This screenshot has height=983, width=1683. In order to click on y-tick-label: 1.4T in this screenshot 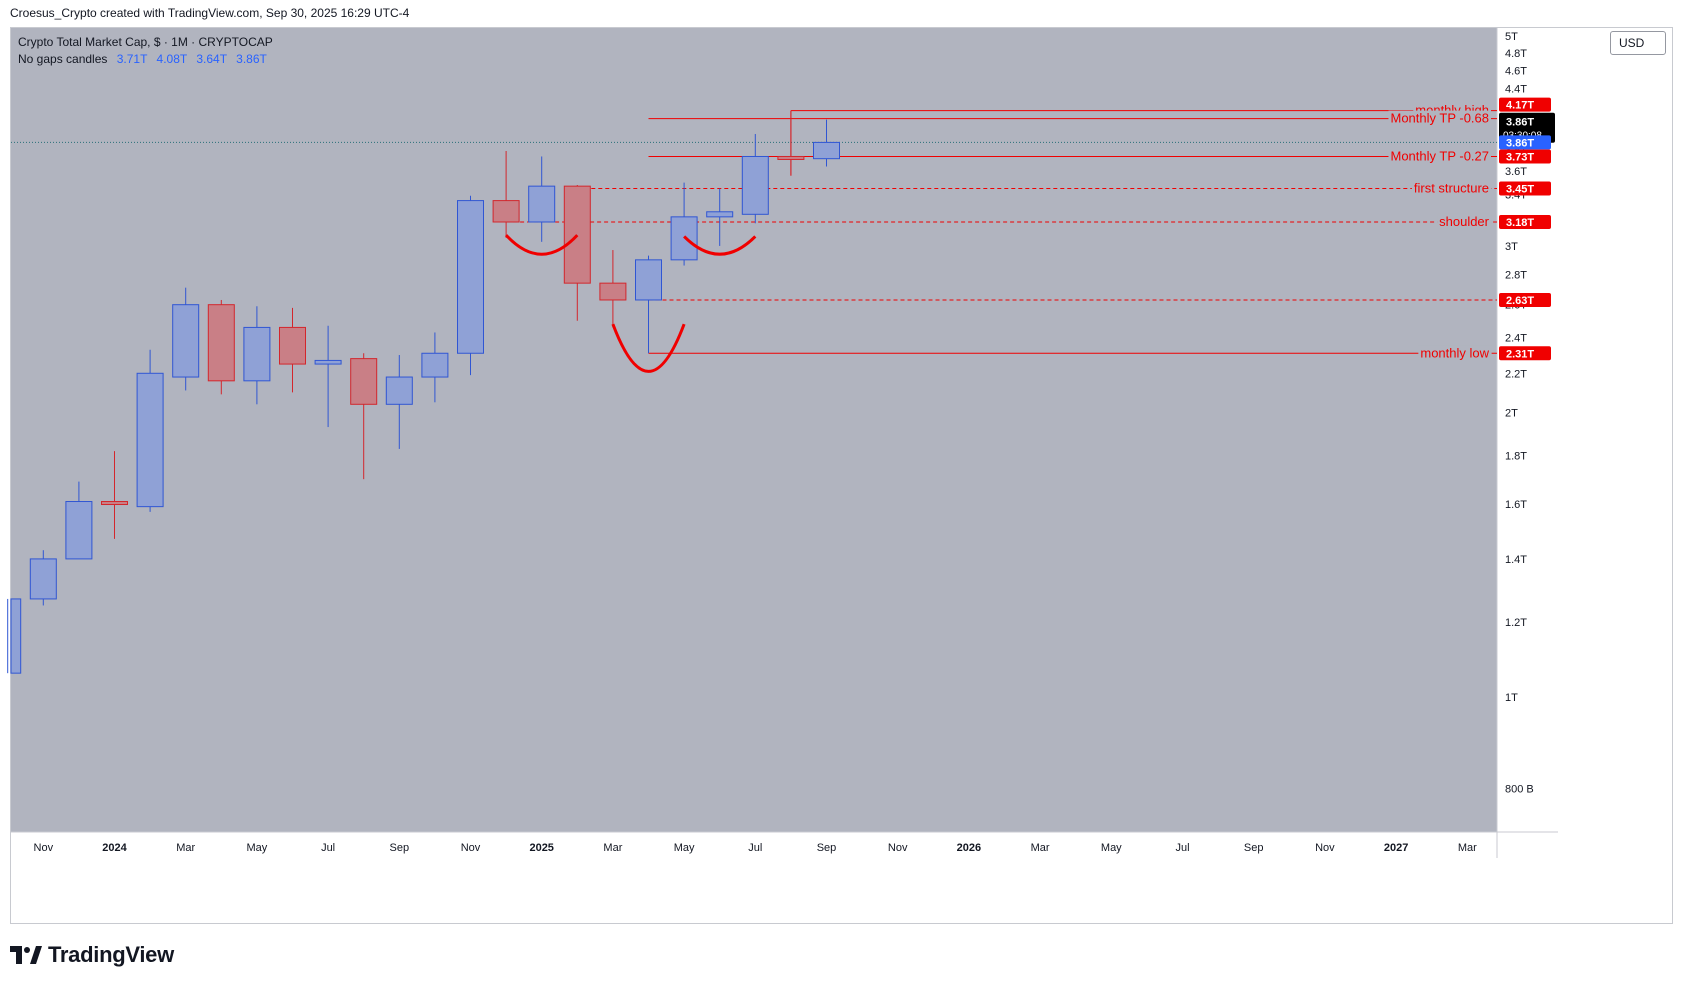, I will do `click(1516, 560)`.